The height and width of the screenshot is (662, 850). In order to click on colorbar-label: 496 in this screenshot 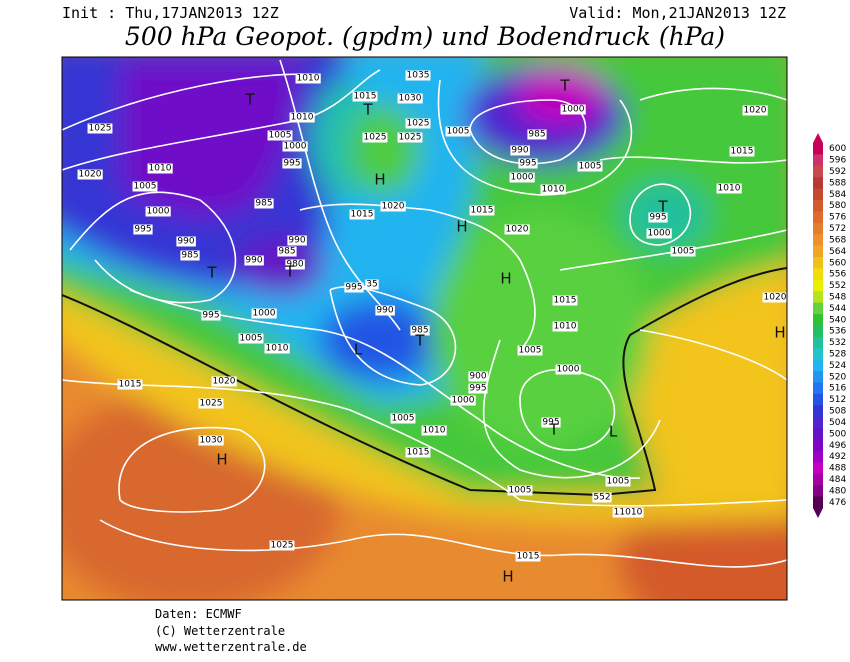, I will do `click(837, 446)`.